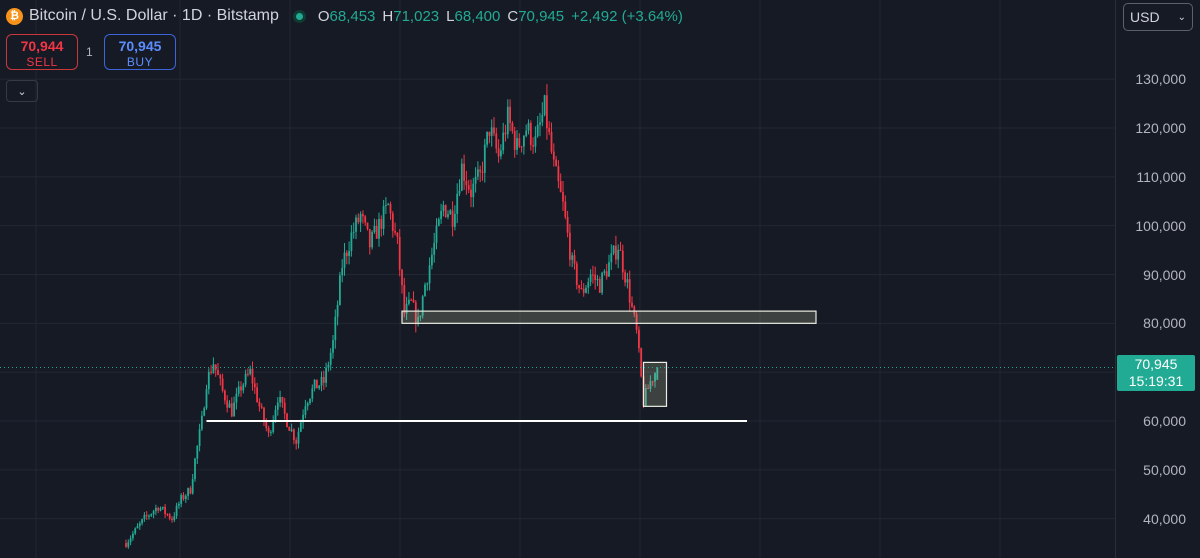 The height and width of the screenshot is (558, 1200). I want to click on close-value: 70,945, so click(541, 16).